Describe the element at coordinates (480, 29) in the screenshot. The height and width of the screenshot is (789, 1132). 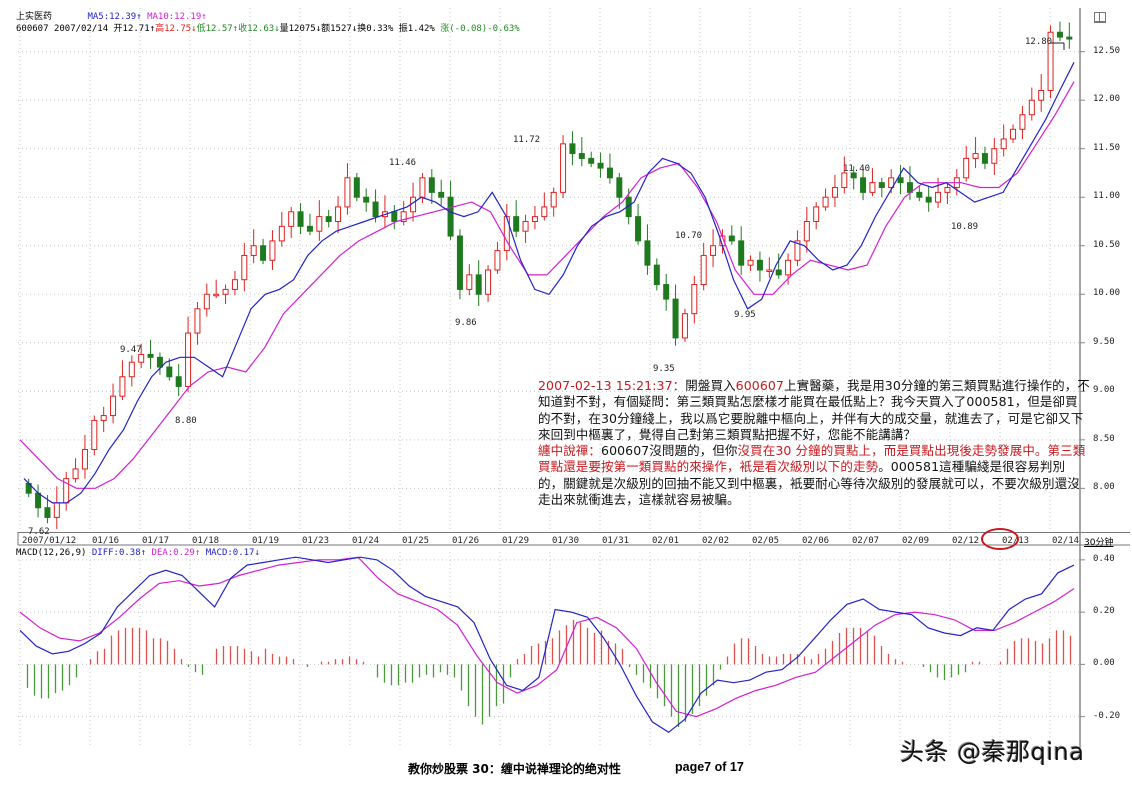
I see `change: 涨(-0.08)-0.63%` at that location.